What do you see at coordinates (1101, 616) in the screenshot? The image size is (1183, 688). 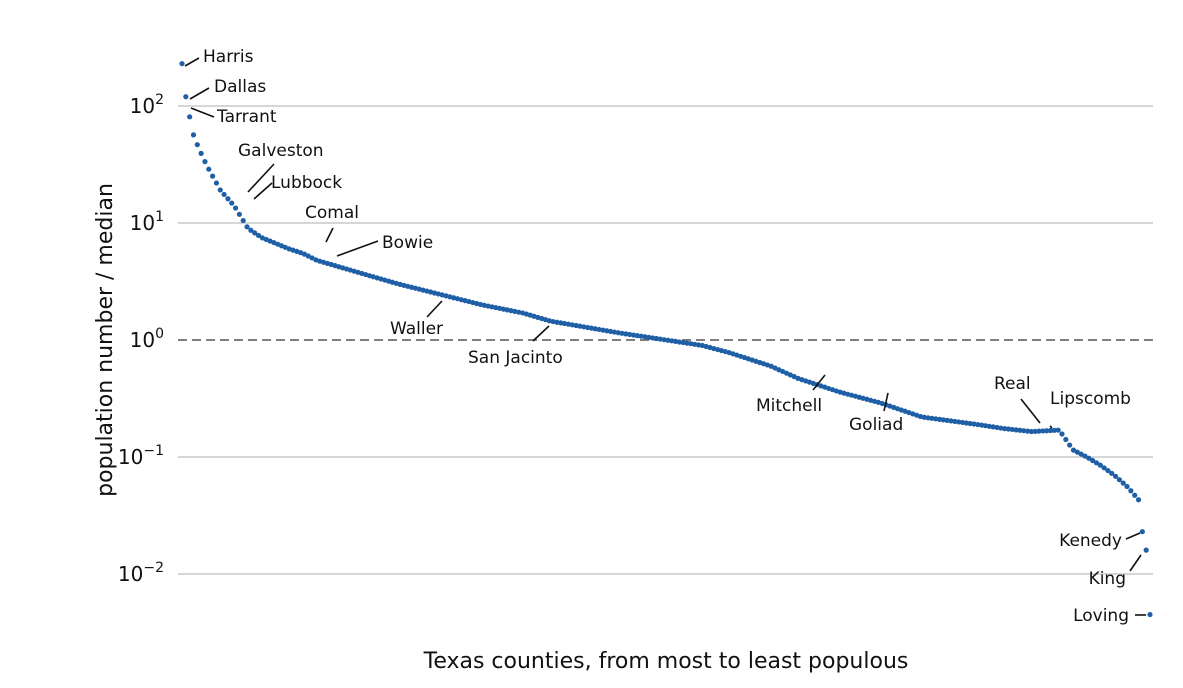 I see `annotation-label: Loving` at bounding box center [1101, 616].